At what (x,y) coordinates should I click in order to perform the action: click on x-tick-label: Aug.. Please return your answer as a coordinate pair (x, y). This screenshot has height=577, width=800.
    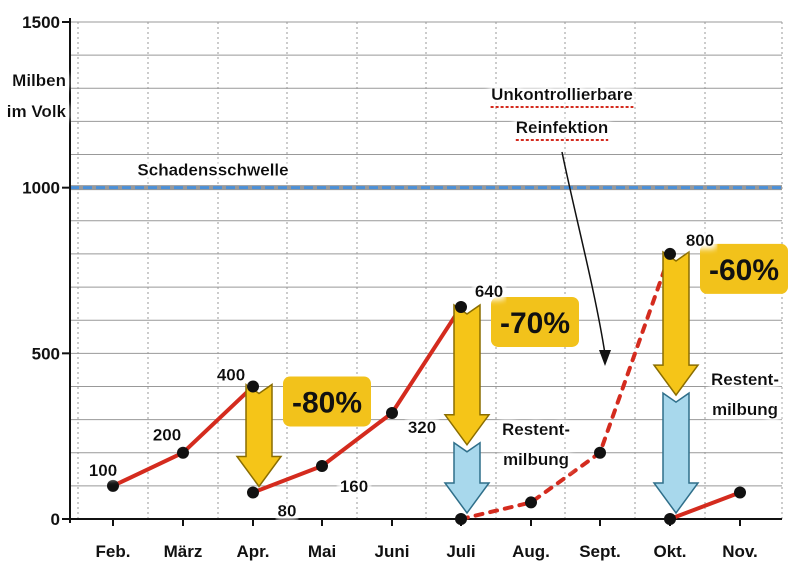
    Looking at the image, I should click on (531, 551).